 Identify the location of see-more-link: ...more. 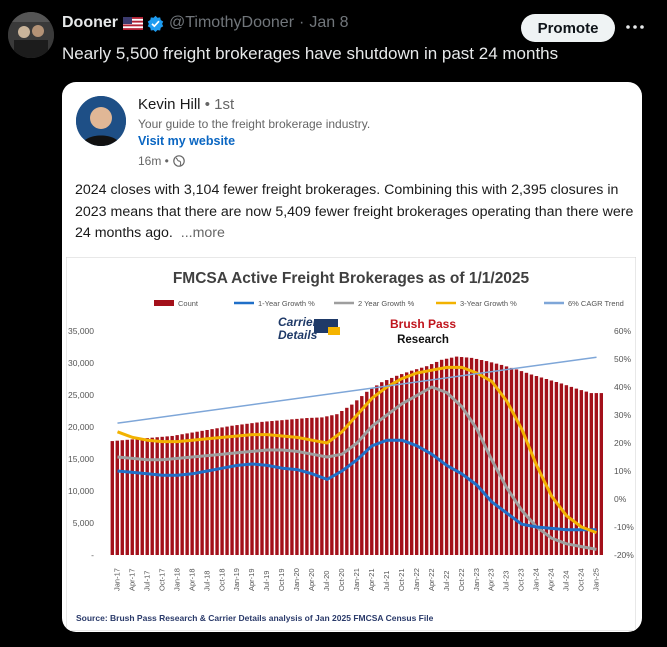
(202, 233).